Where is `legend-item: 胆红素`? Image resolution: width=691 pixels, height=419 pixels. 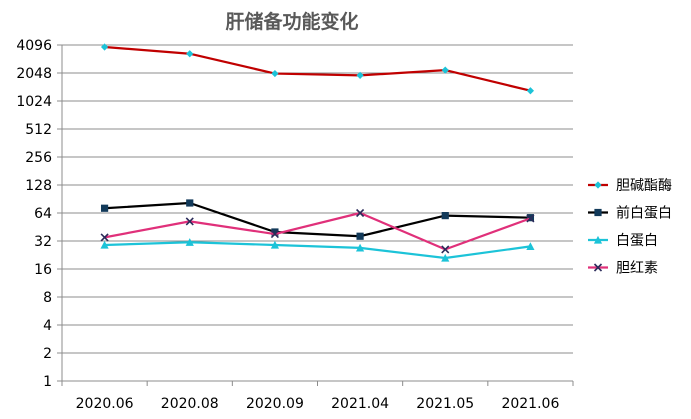
legend-item: 胆红素 is located at coordinates (623, 269).